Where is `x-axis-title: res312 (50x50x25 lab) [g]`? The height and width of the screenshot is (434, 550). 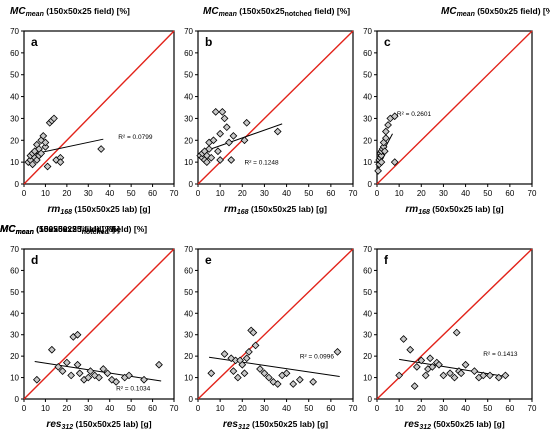 x-axis-title: res312 (50x50x25 lab) [g] is located at coordinates (454, 425).